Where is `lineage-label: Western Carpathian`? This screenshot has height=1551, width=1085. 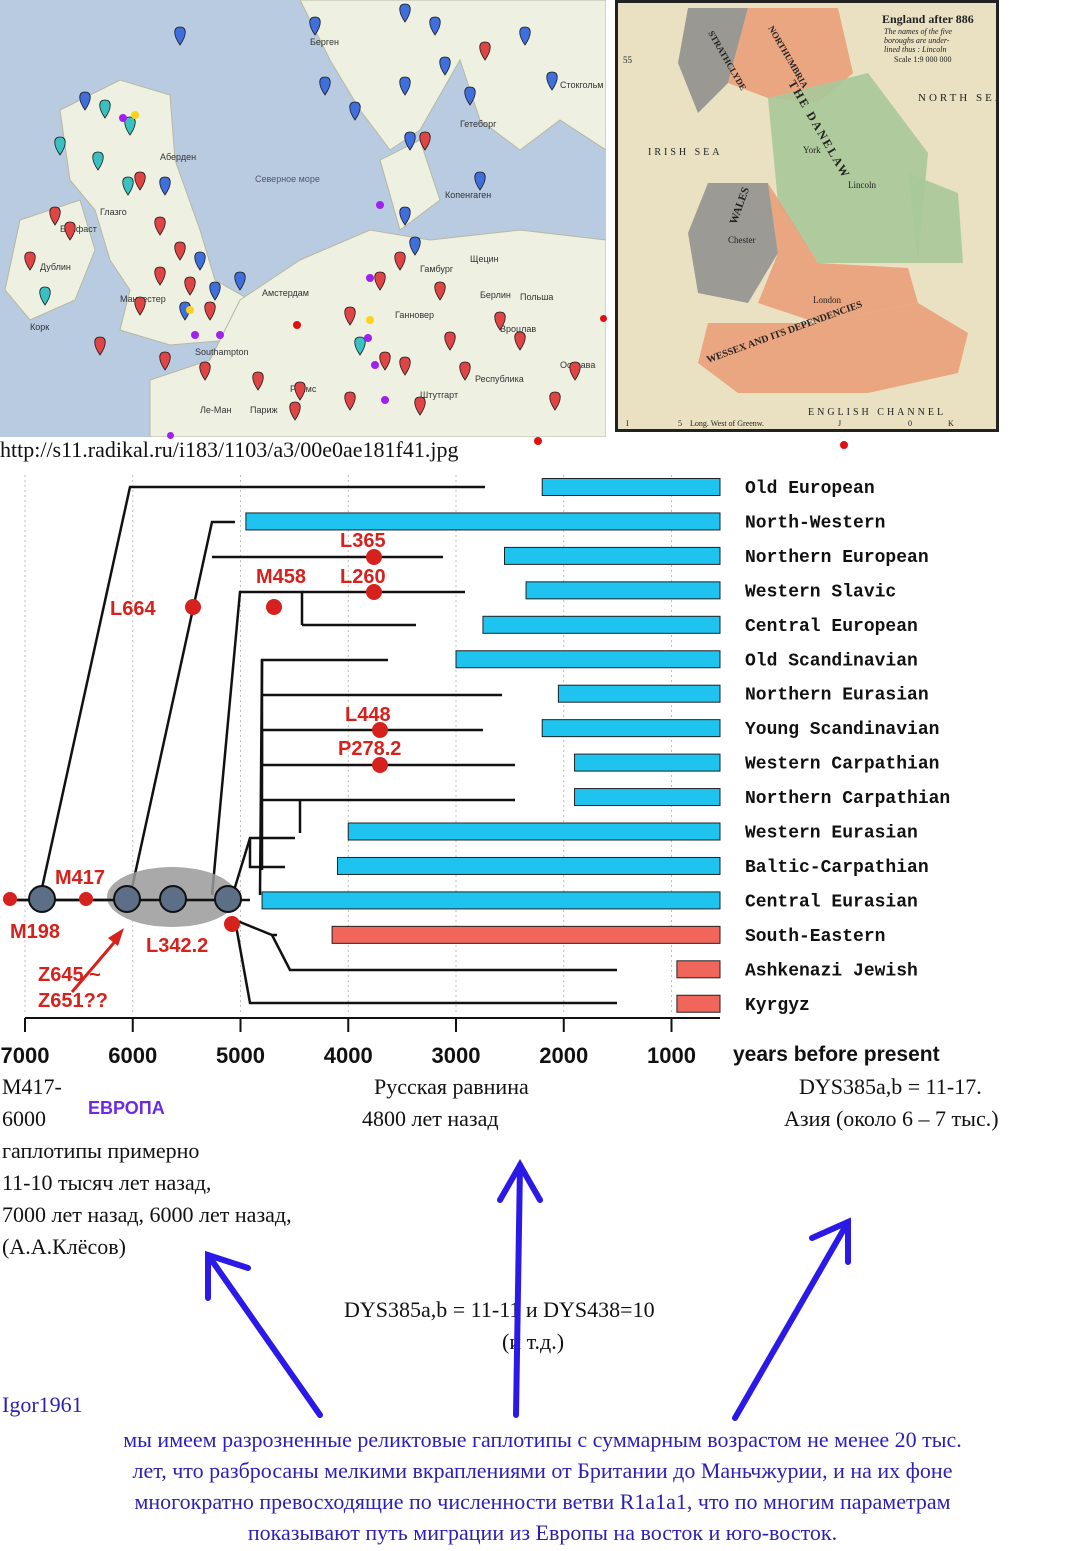 lineage-label: Western Carpathian is located at coordinates (842, 765).